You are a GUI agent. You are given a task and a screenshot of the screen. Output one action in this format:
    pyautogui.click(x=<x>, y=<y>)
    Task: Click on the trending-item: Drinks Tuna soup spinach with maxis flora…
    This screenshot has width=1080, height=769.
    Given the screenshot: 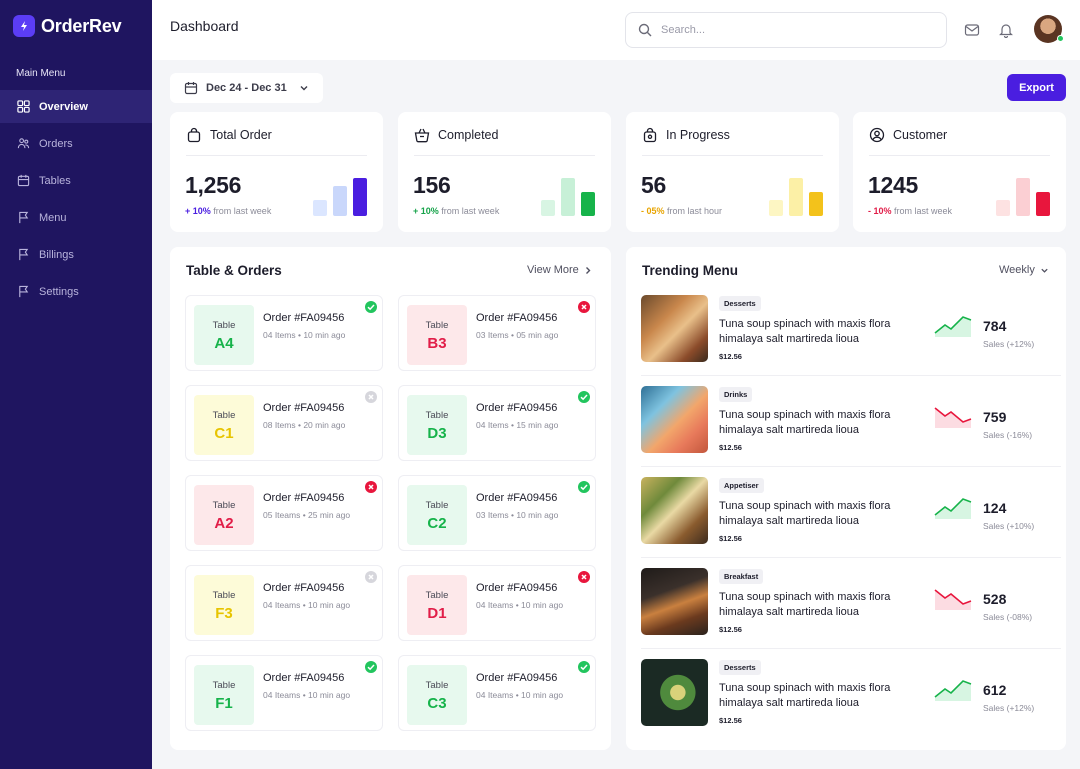 What is the action you would take?
    pyautogui.click(x=846, y=420)
    